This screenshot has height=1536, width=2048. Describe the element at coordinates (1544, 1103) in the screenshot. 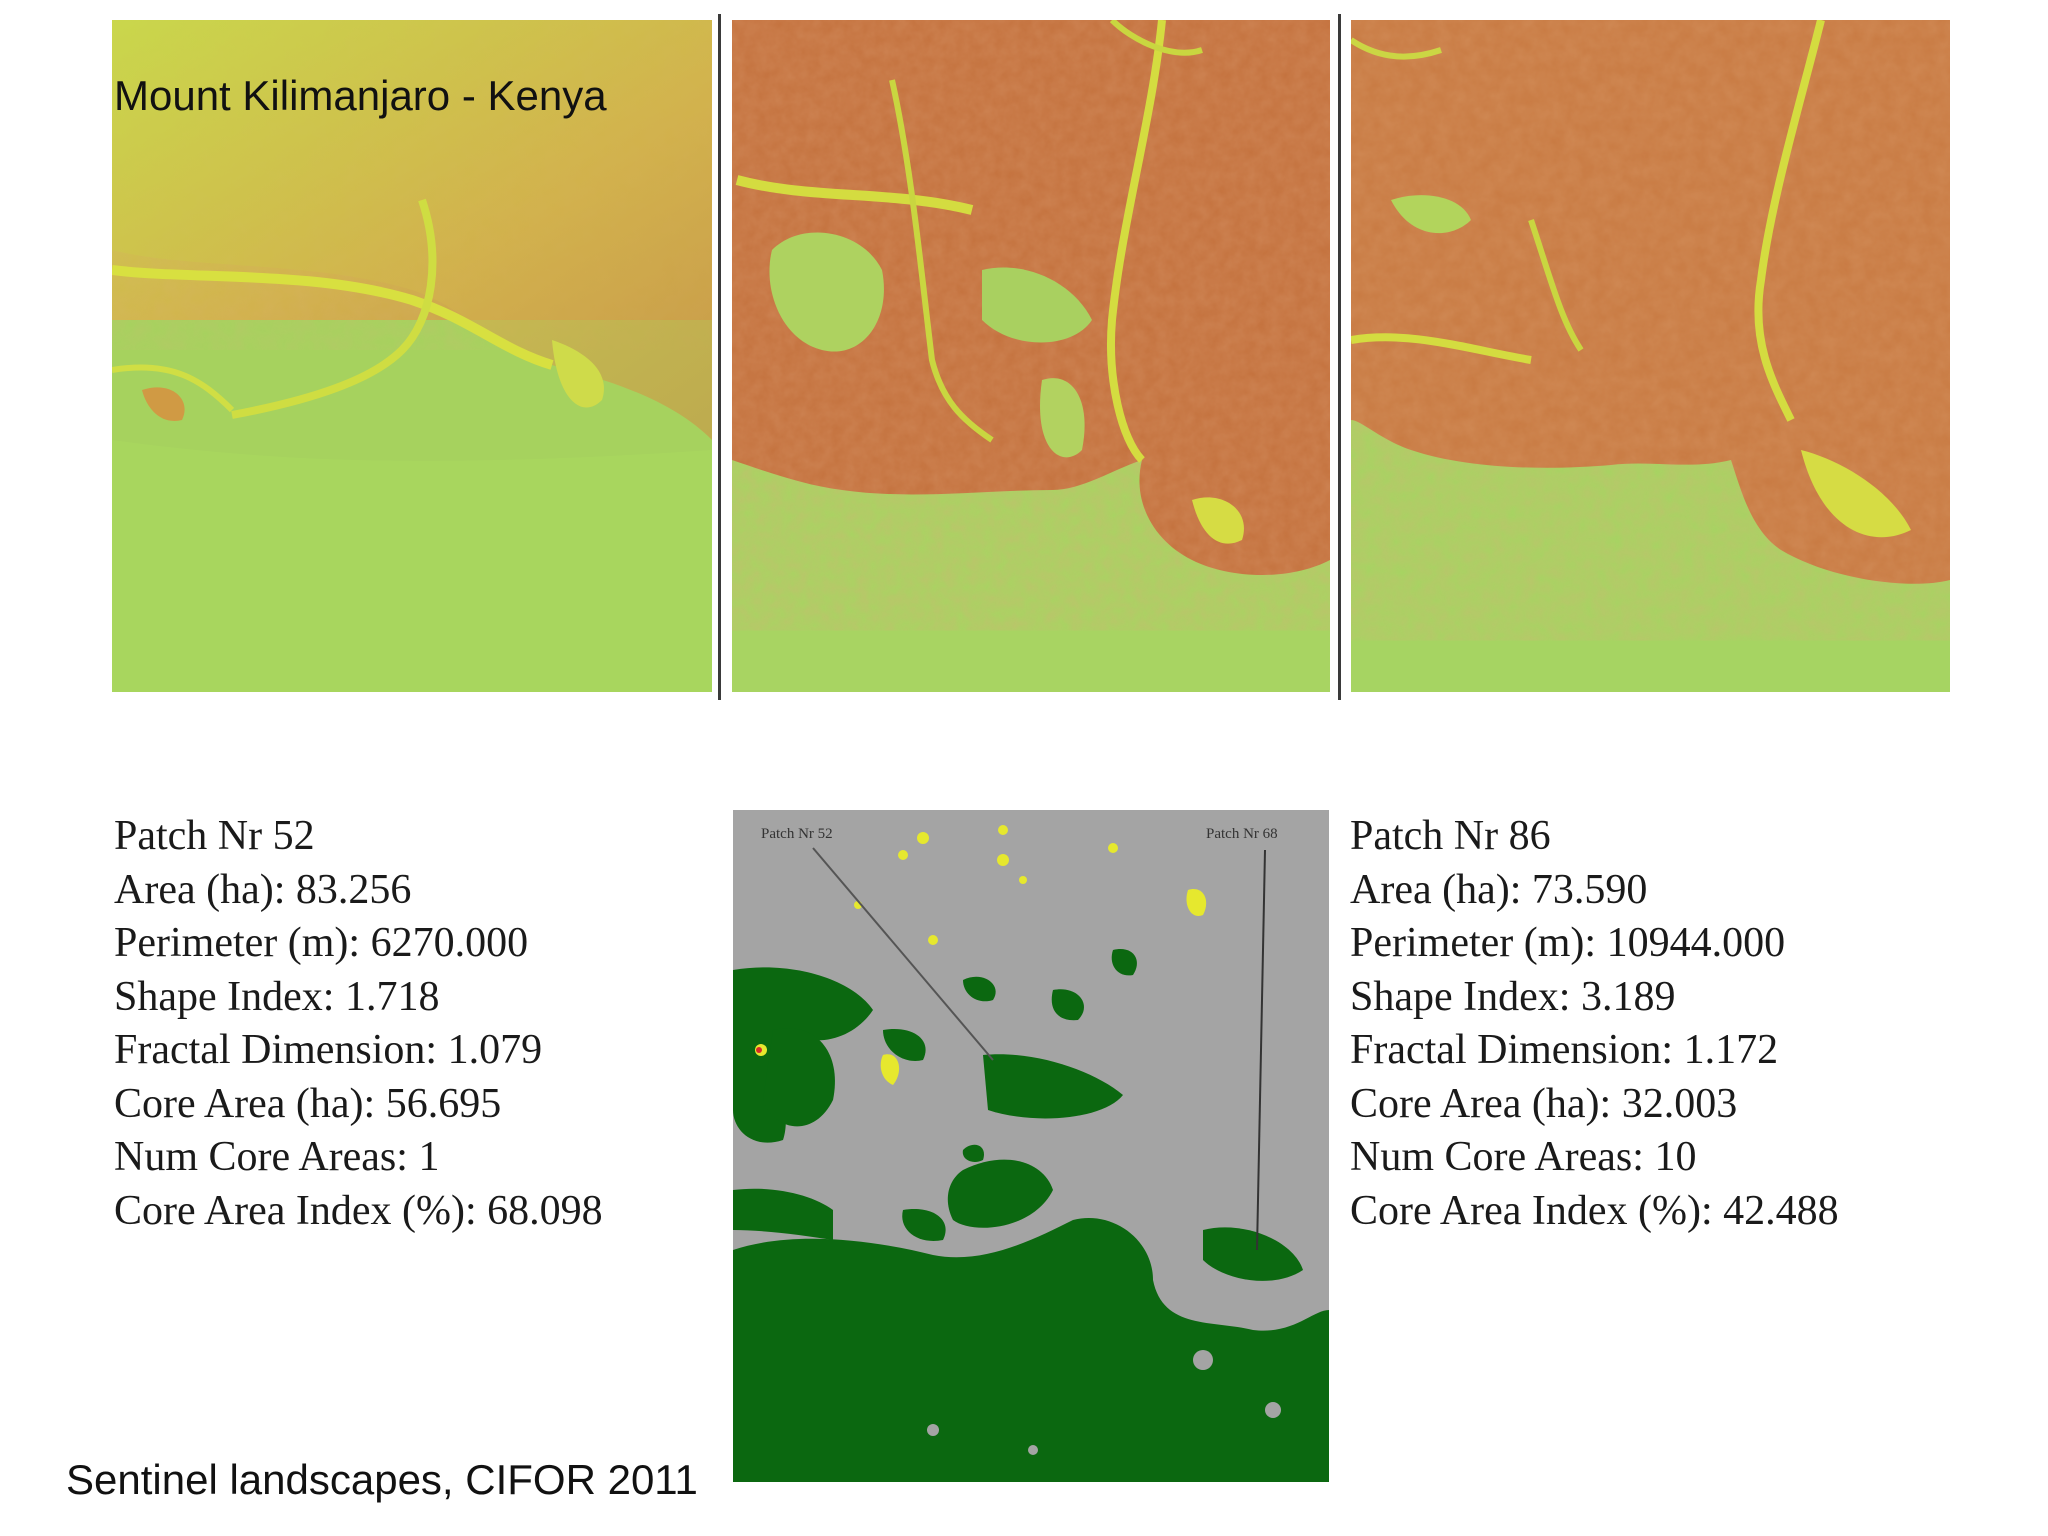

I see `stat-line: Core Area (ha): 32.003` at that location.